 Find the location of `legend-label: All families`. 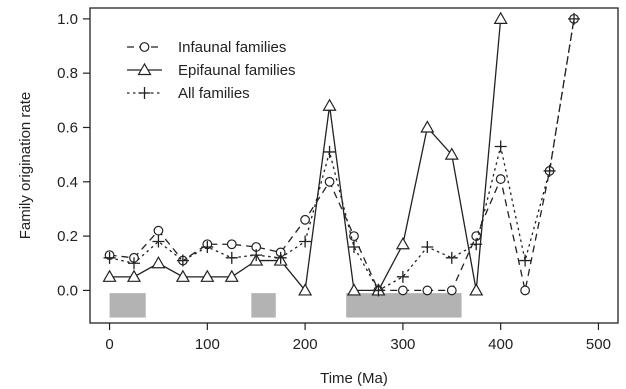

legend-label: All families is located at coordinates (214, 93).